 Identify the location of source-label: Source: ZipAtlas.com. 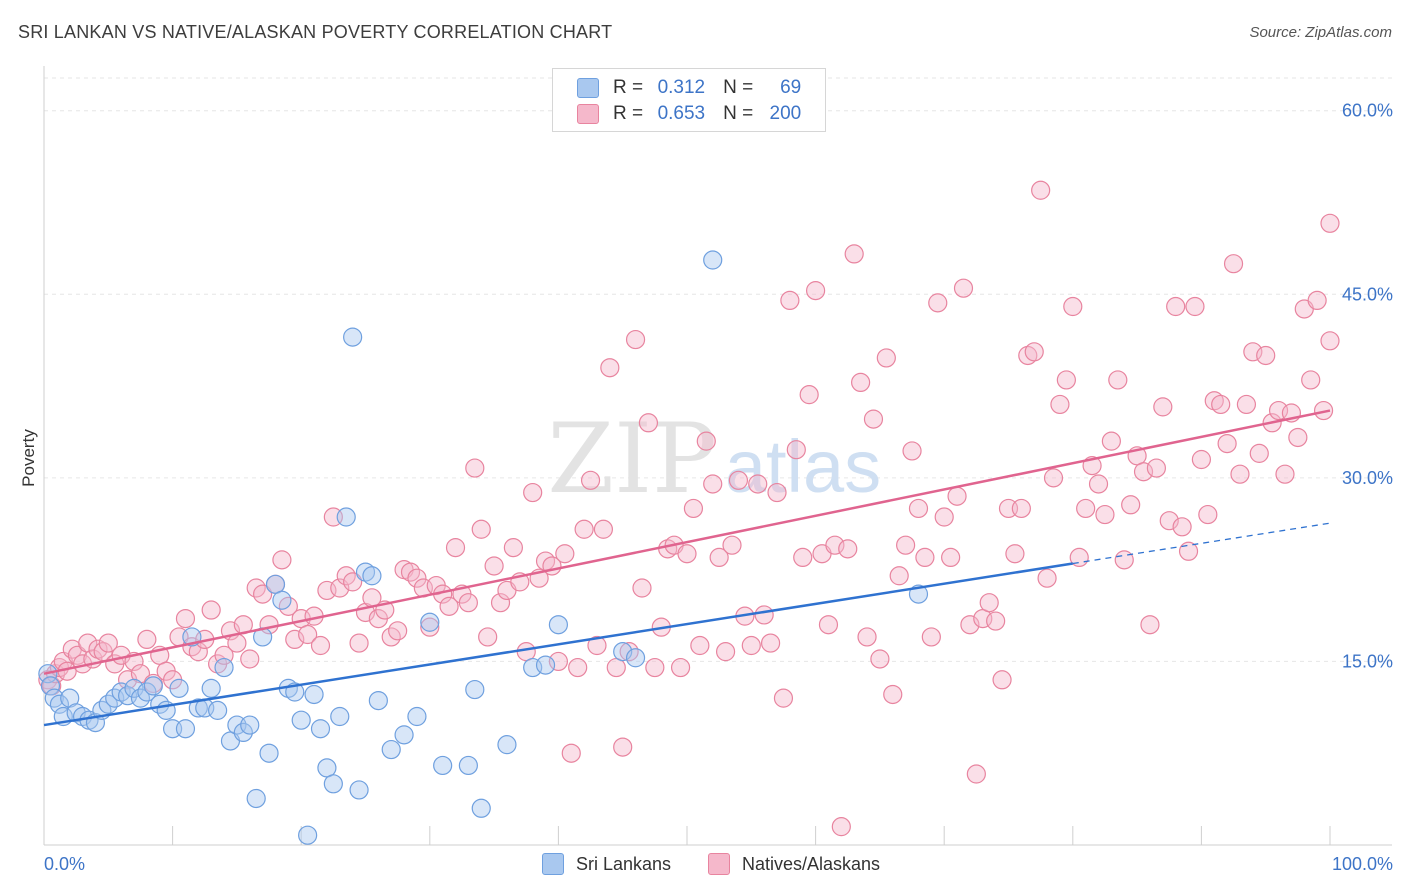
(1320, 32).